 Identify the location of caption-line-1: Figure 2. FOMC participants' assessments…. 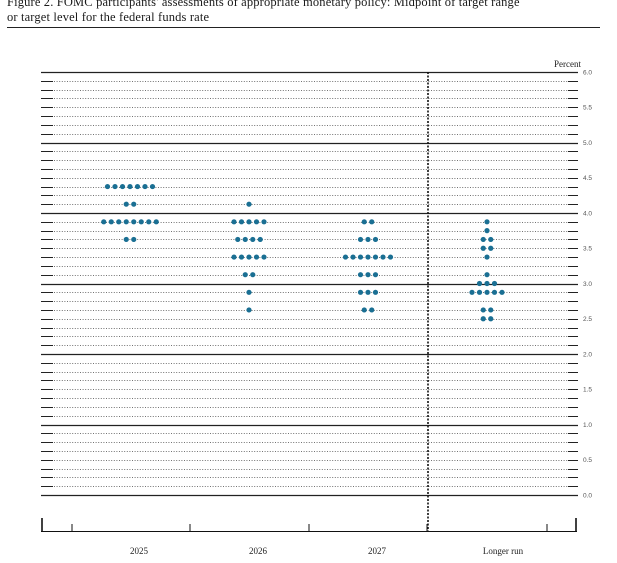
(263, 4).